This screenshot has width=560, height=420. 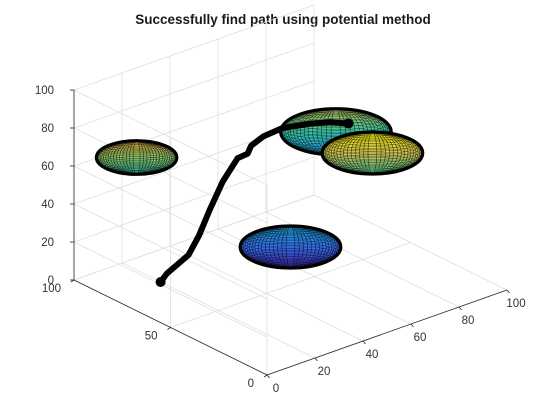 What do you see at coordinates (44, 91) in the screenshot?
I see `z-tick-label: 100` at bounding box center [44, 91].